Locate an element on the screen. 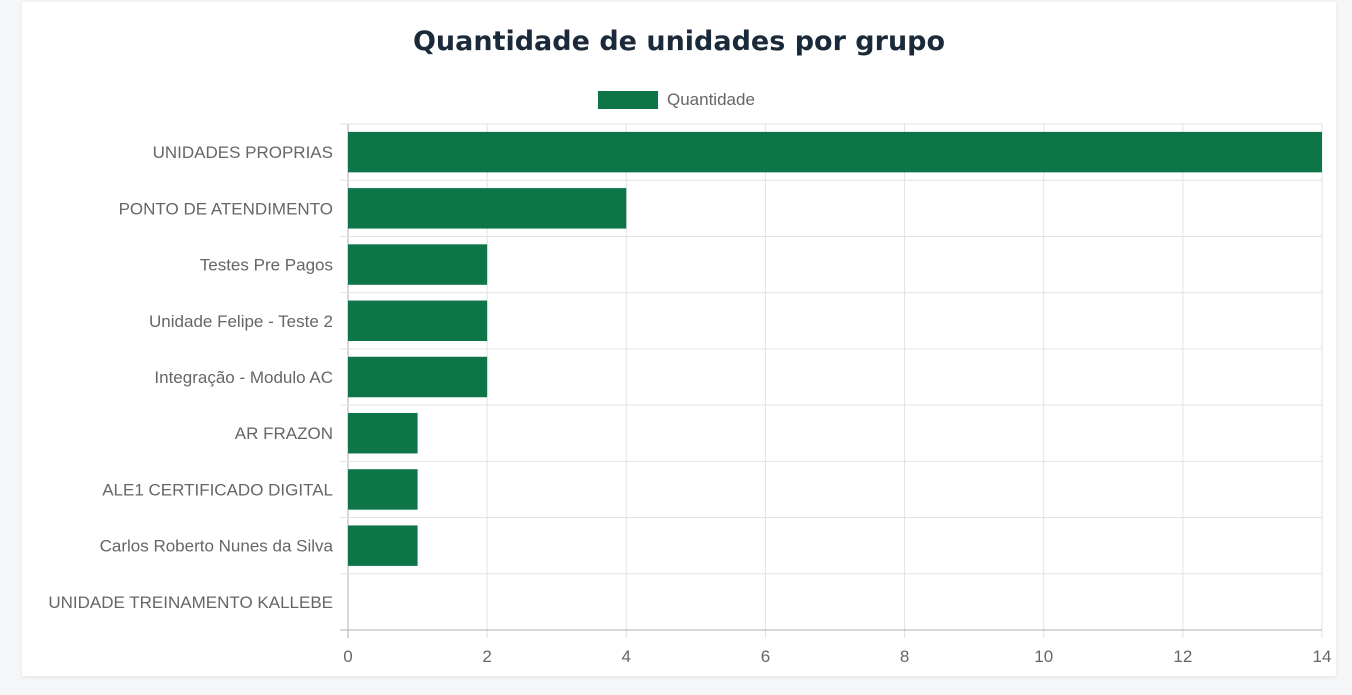  y-category-label: Integração - Modulo AC is located at coordinates (243, 377).